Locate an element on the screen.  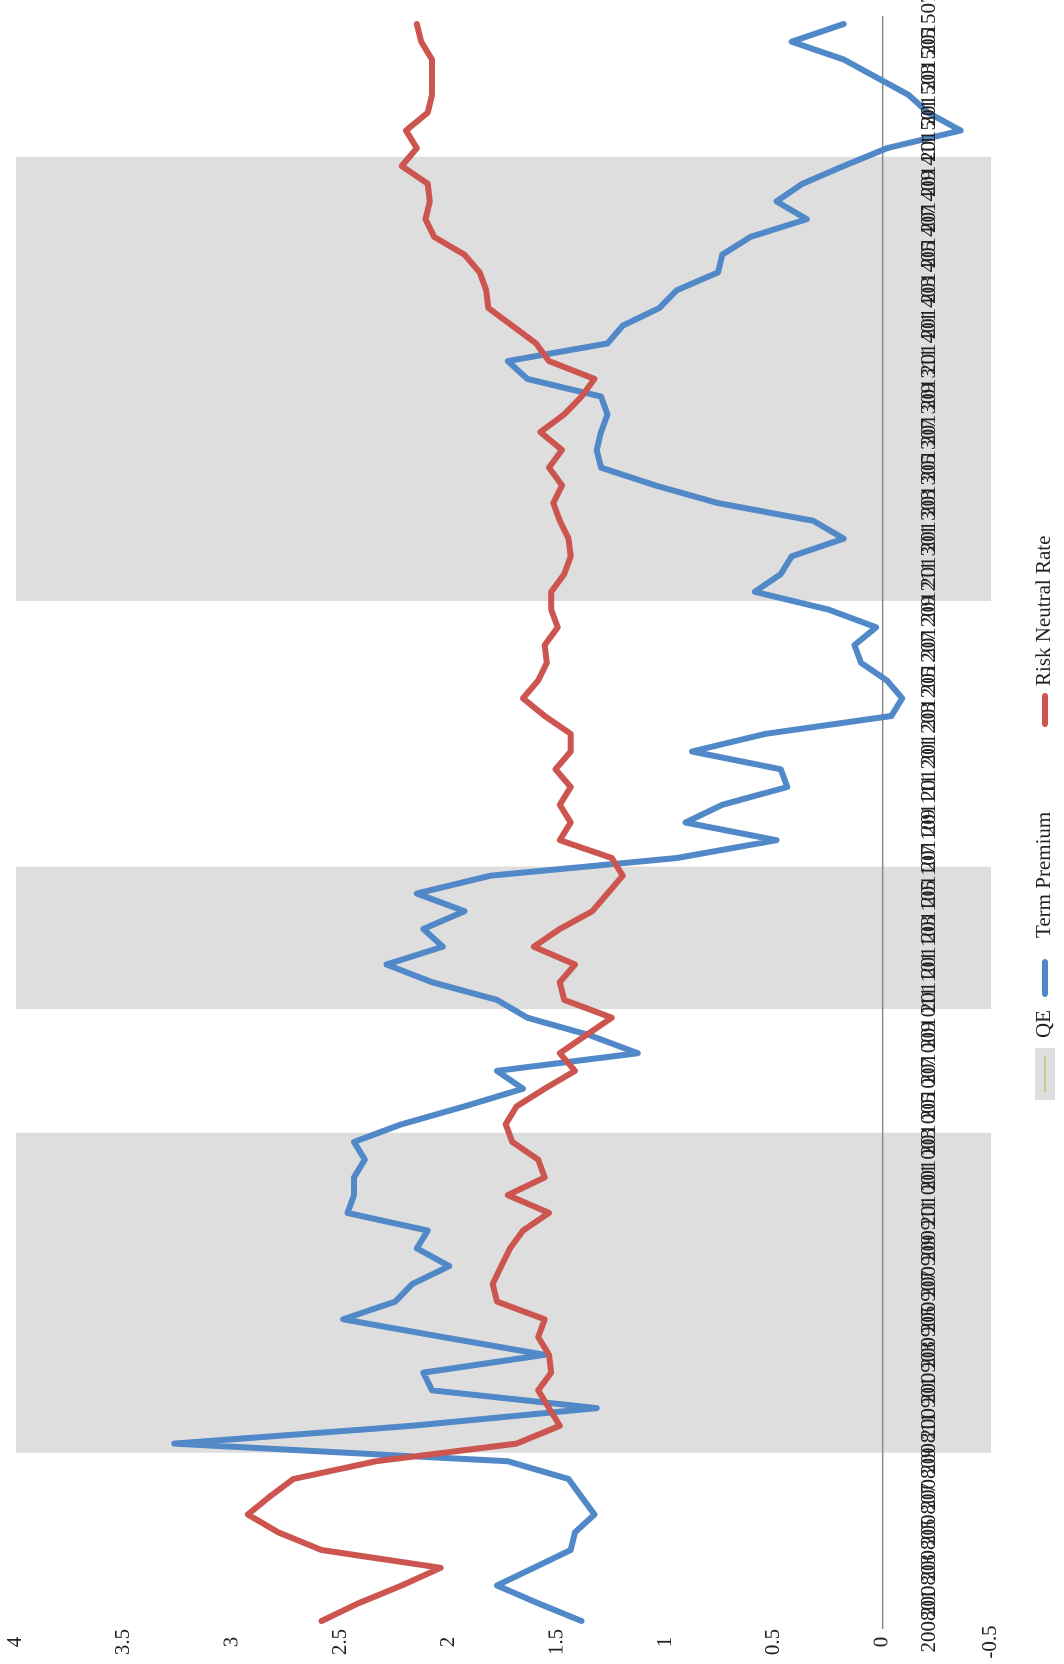
category-label: 201403 is located at coordinates (928, 307).